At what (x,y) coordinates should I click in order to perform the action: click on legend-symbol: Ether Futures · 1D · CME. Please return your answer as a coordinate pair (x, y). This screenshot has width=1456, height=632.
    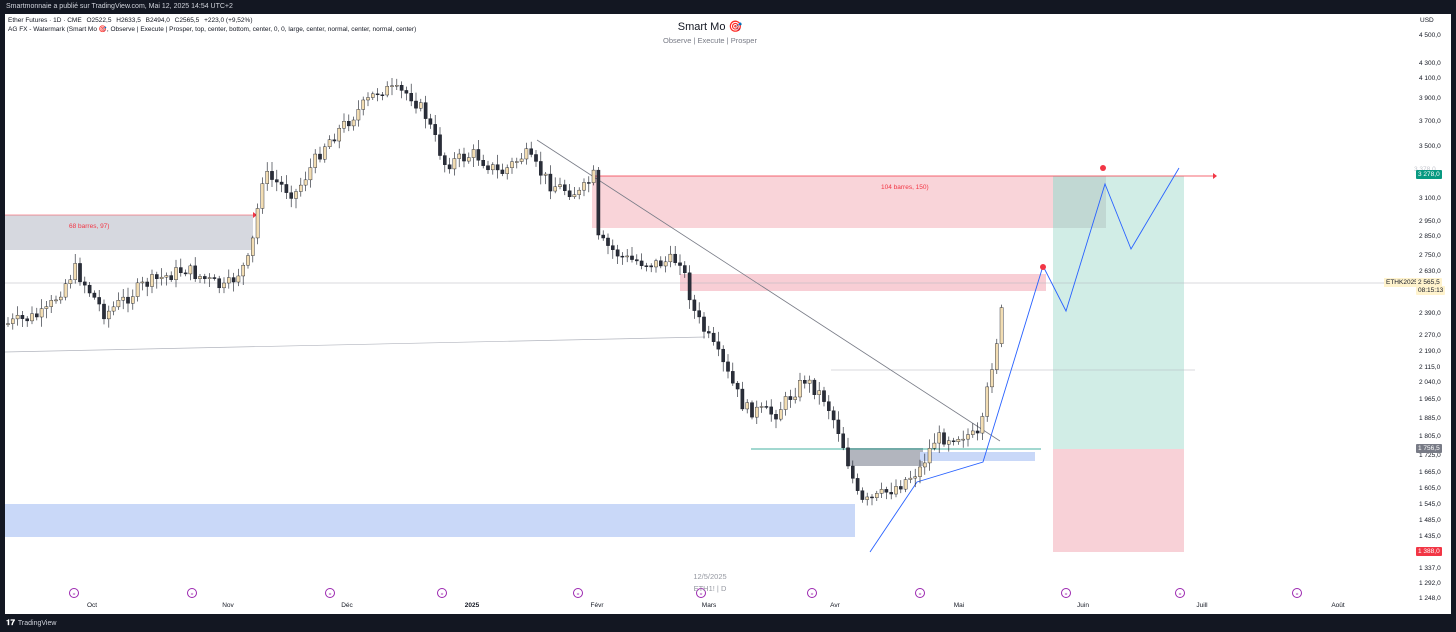
    Looking at the image, I should click on (45, 20).